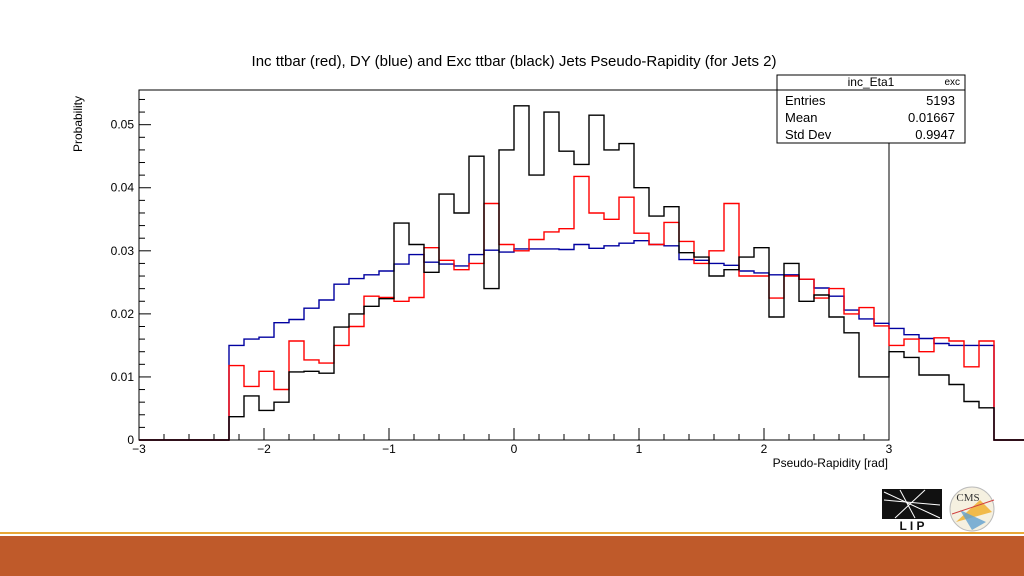  What do you see at coordinates (130, 440) in the screenshot?
I see `y-tick-label: 0` at bounding box center [130, 440].